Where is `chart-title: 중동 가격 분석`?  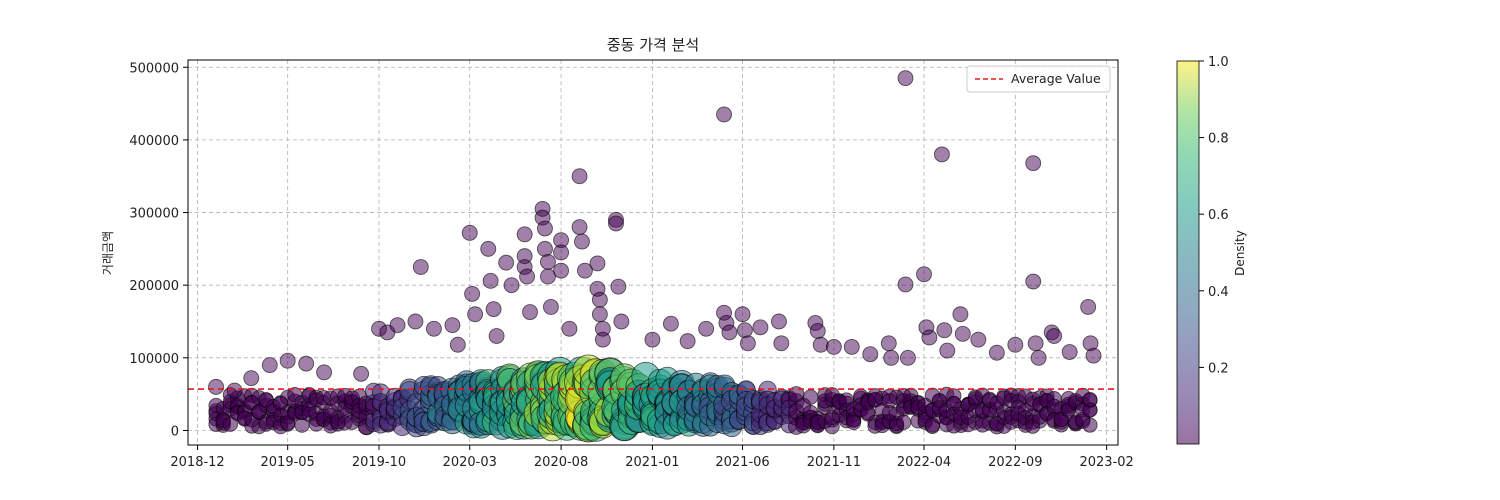
chart-title: 중동 가격 분석 is located at coordinates (653, 45).